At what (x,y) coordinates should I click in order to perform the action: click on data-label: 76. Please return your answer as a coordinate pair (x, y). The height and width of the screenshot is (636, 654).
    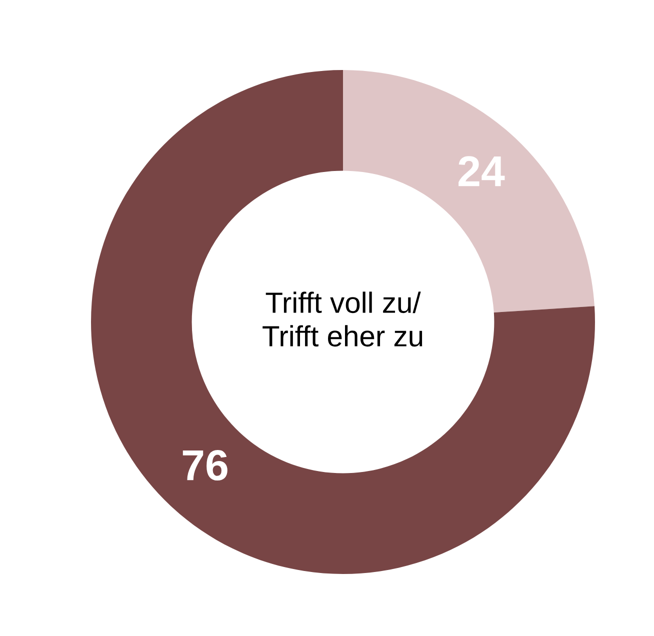
    Looking at the image, I should click on (205, 465).